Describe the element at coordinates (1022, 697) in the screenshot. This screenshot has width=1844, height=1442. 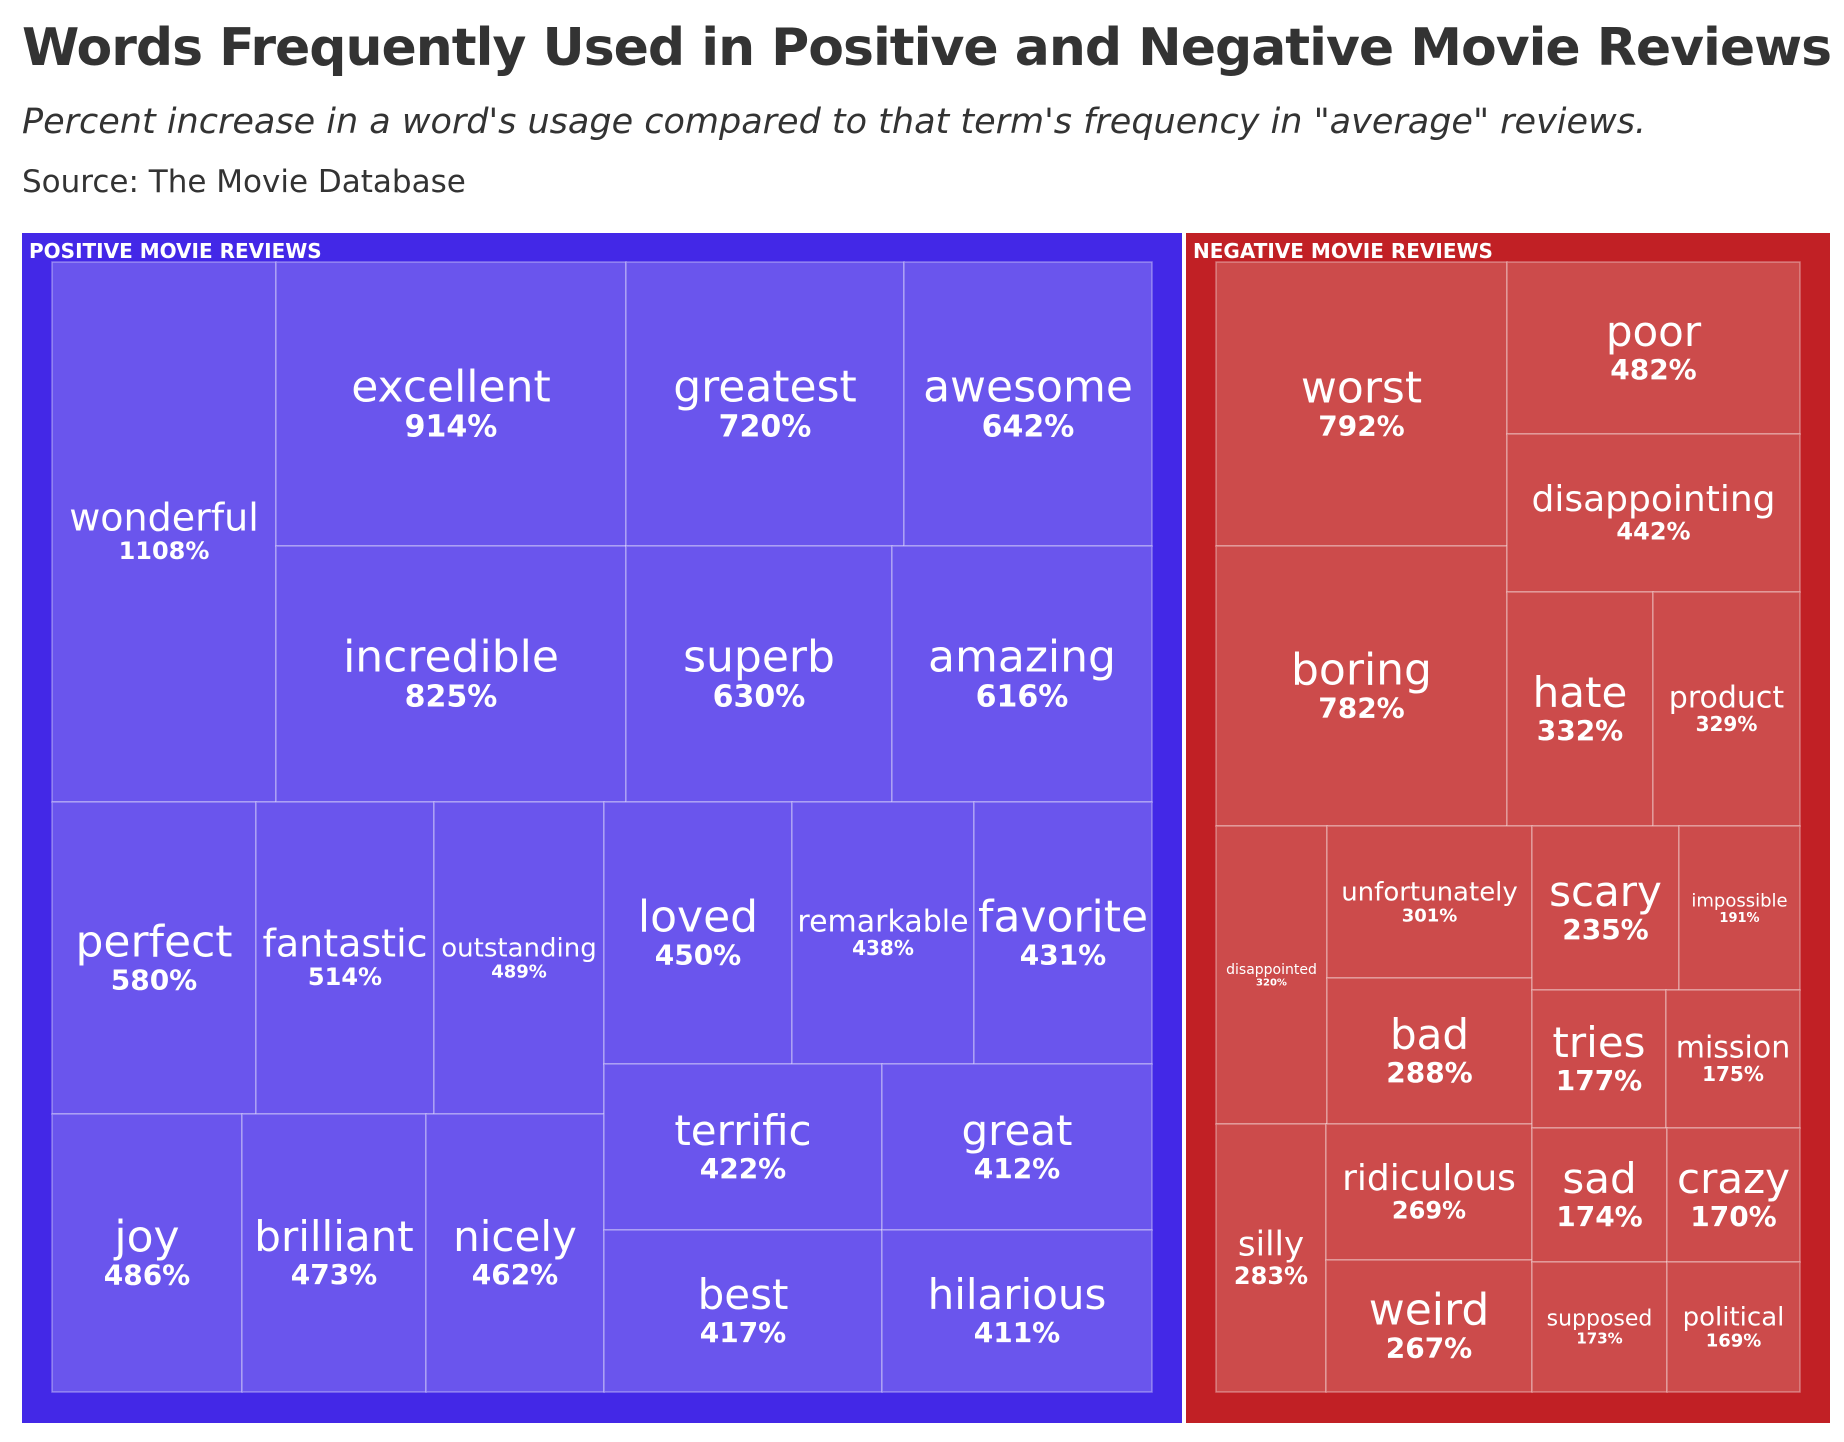
I see `tile-value-amazing: 616%` at that location.